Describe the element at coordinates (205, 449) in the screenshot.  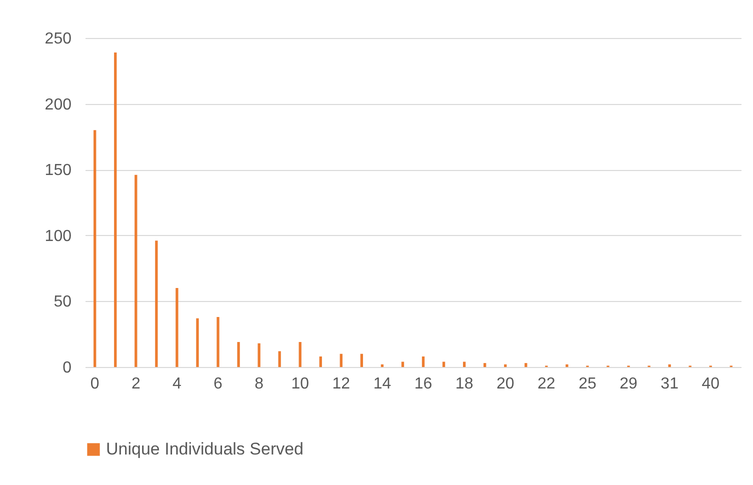
I see `legend-label: Unique Individuals Served` at that location.